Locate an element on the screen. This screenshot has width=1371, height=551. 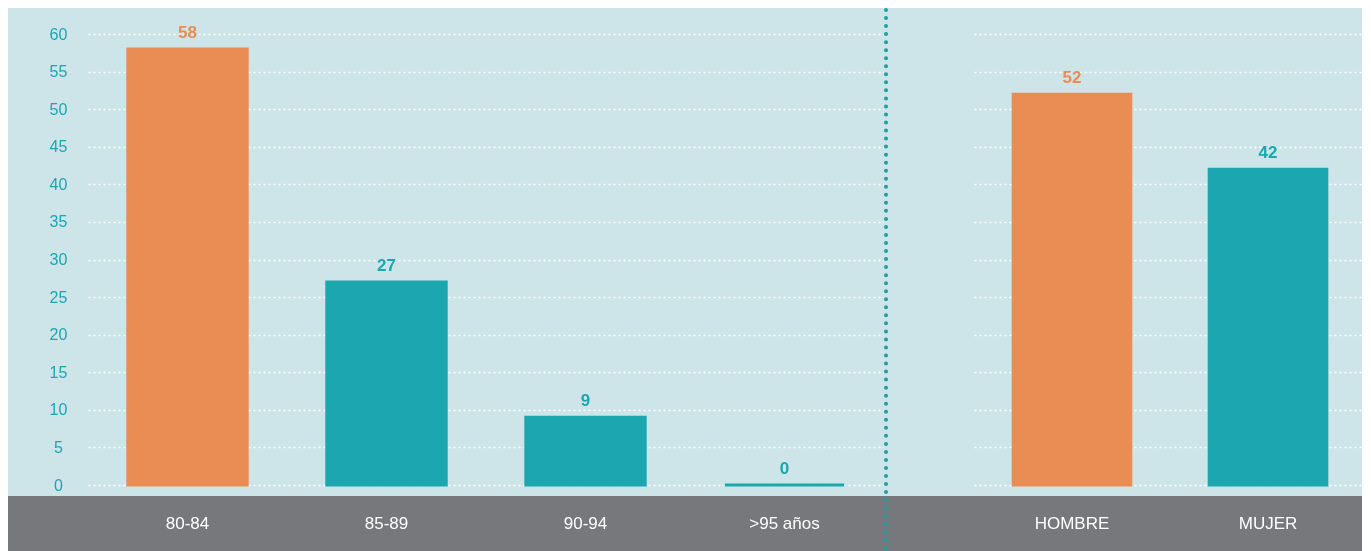
x-tick-label: 85-89 is located at coordinates (386, 523).